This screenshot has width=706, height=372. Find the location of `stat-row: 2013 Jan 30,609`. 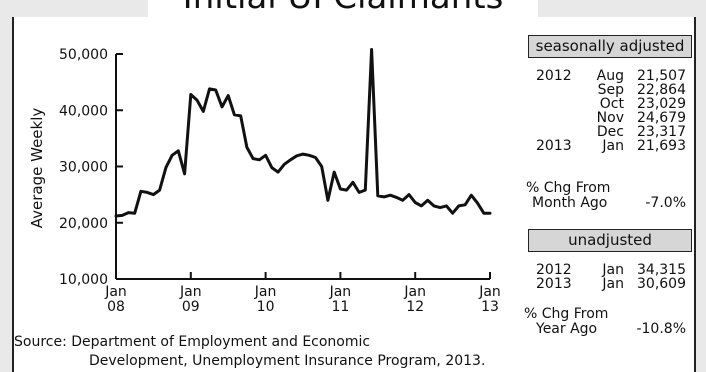

stat-row: 2013 Jan 30,609 is located at coordinates (612, 284).